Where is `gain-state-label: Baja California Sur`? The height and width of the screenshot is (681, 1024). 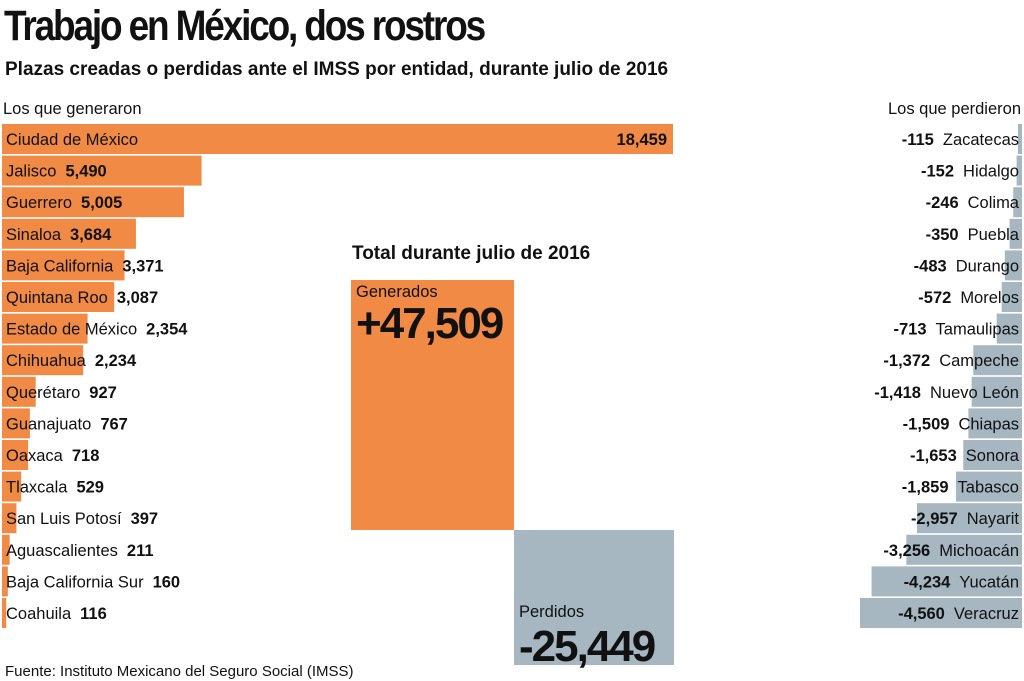
gain-state-label: Baja California Sur is located at coordinates (75, 582).